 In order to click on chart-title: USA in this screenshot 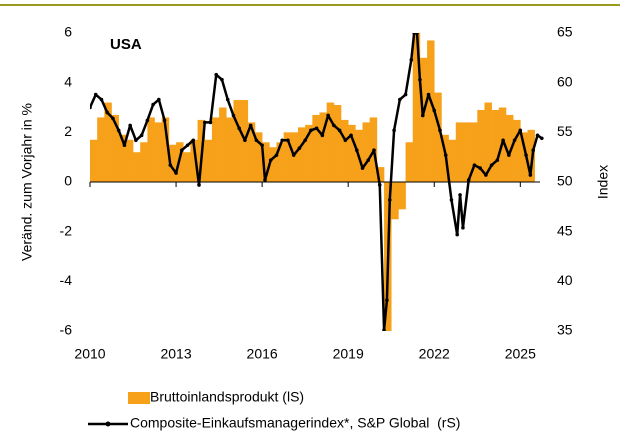, I will do `click(126, 44)`.